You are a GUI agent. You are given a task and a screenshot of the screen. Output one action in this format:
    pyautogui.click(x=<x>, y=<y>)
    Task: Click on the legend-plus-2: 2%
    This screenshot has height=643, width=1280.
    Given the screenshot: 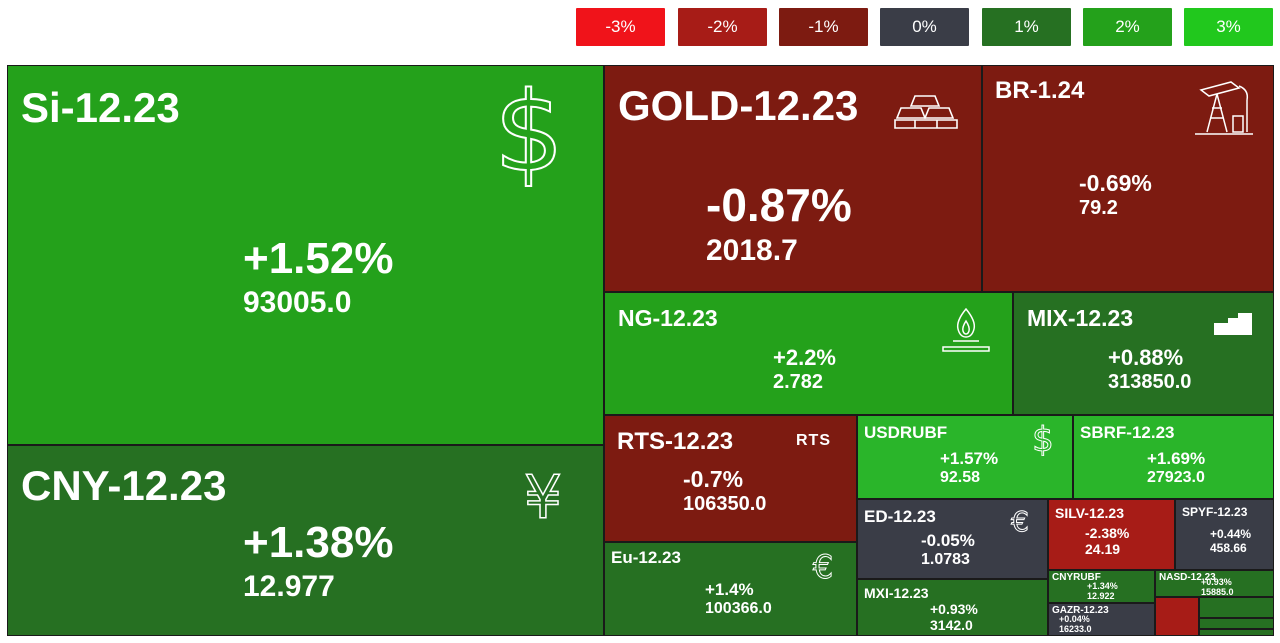 What is the action you would take?
    pyautogui.click(x=1127, y=27)
    